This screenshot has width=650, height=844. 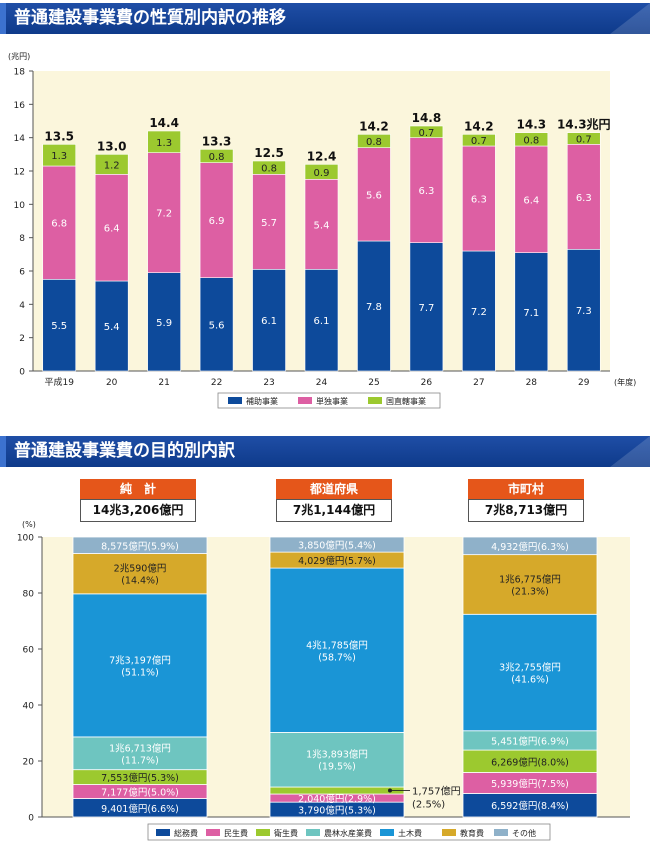 What do you see at coordinates (374, 126) in the screenshot?
I see `total-label: 14.2` at bounding box center [374, 126].